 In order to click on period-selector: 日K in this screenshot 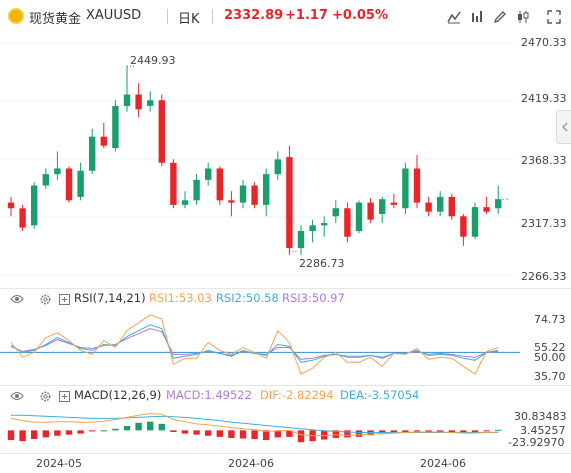, I will do `click(189, 19)`.